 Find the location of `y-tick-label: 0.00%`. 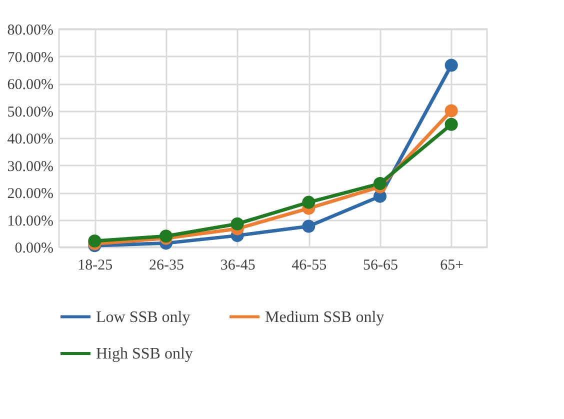

y-tick-label: 0.00% is located at coordinates (34, 248).